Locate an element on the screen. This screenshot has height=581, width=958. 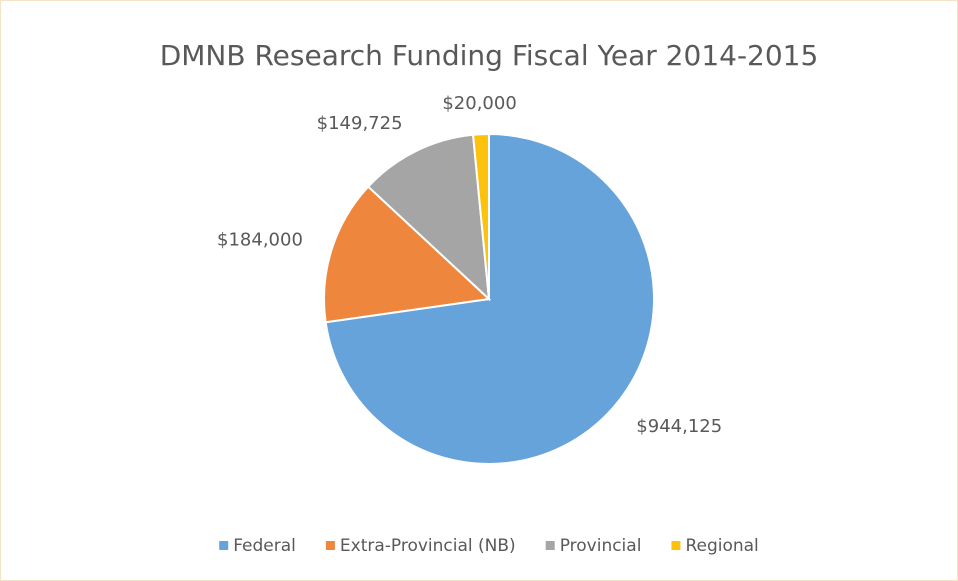
legend-label: Federal is located at coordinates (264, 546).